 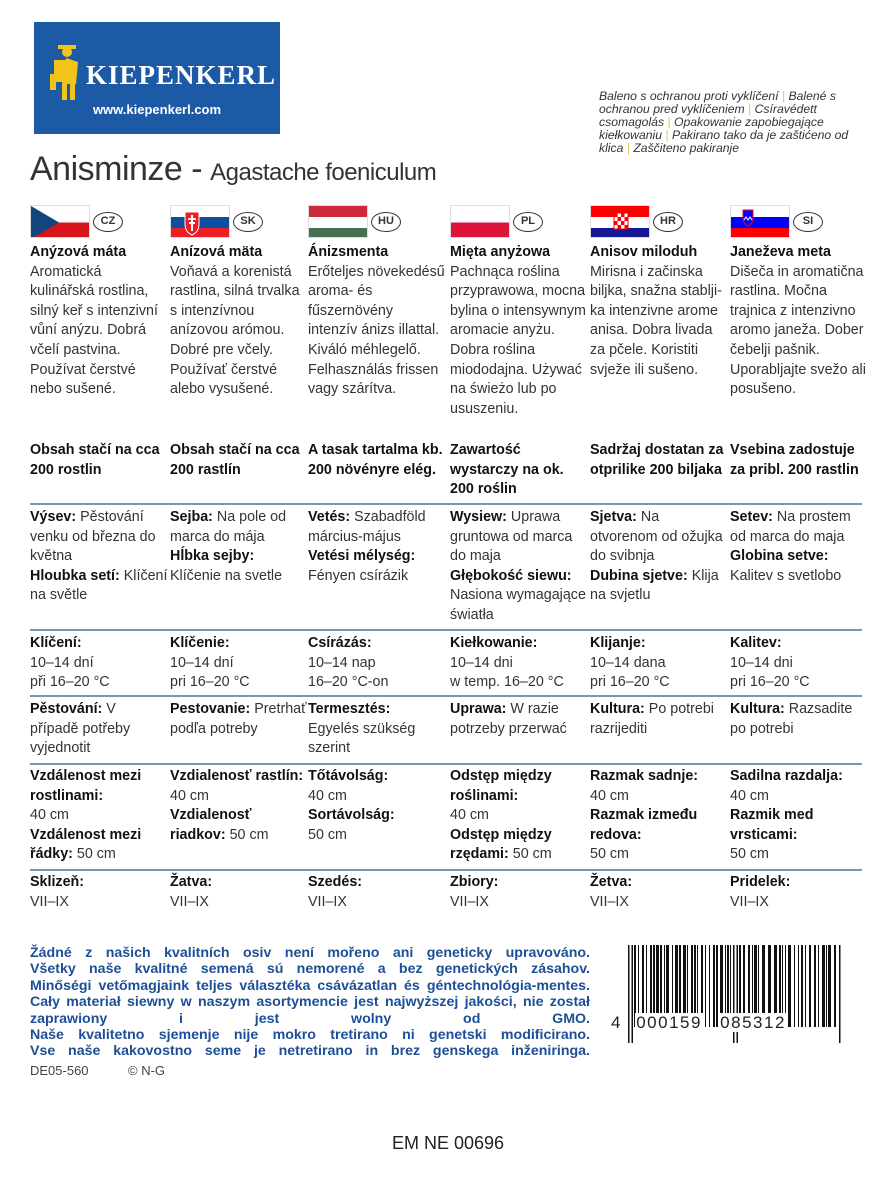 I want to click on germ-label: Csírázás:, so click(x=340, y=643).